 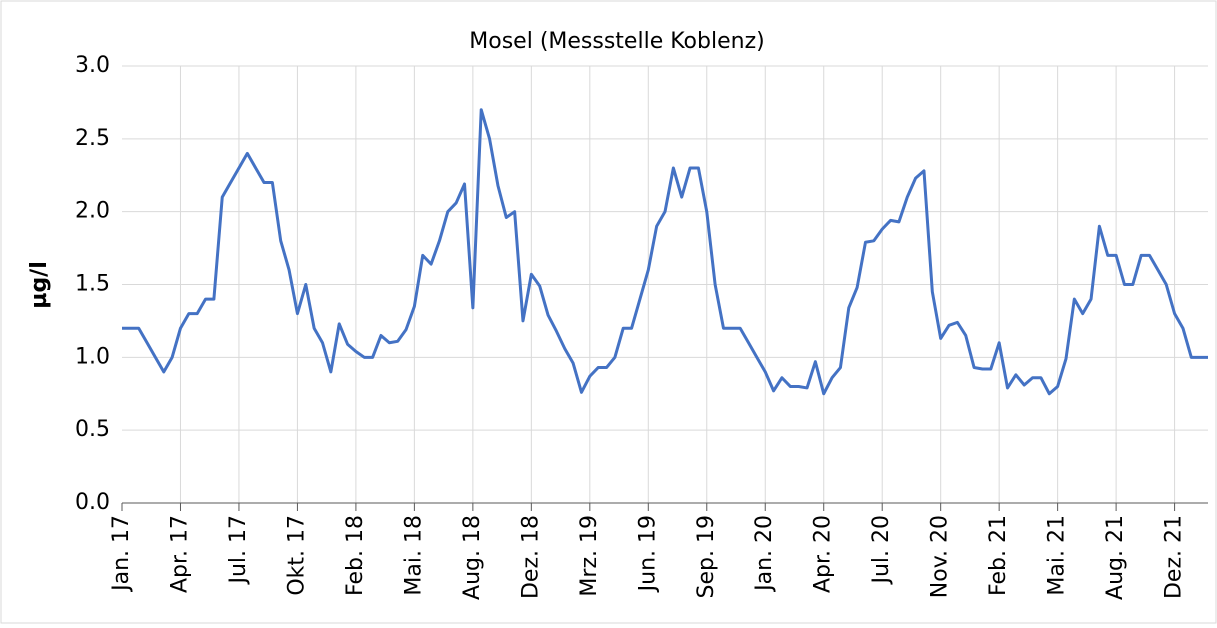 What do you see at coordinates (1174, 557) in the screenshot?
I see `x-tick-label: Dez. 21` at bounding box center [1174, 557].